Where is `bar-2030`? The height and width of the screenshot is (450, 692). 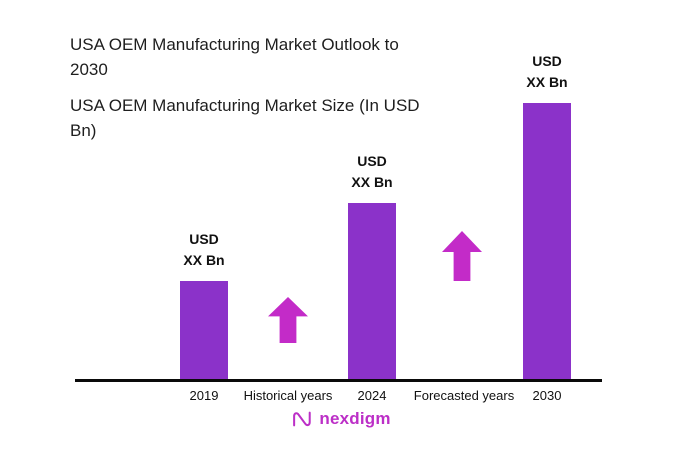 bar-2030 is located at coordinates (547, 241).